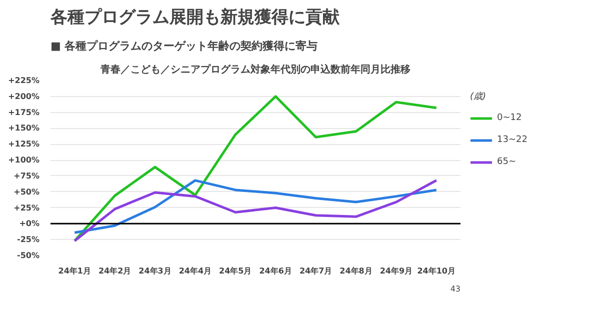 The width and height of the screenshot is (590, 331). I want to click on x-tick-label: 24年1月, so click(74, 271).